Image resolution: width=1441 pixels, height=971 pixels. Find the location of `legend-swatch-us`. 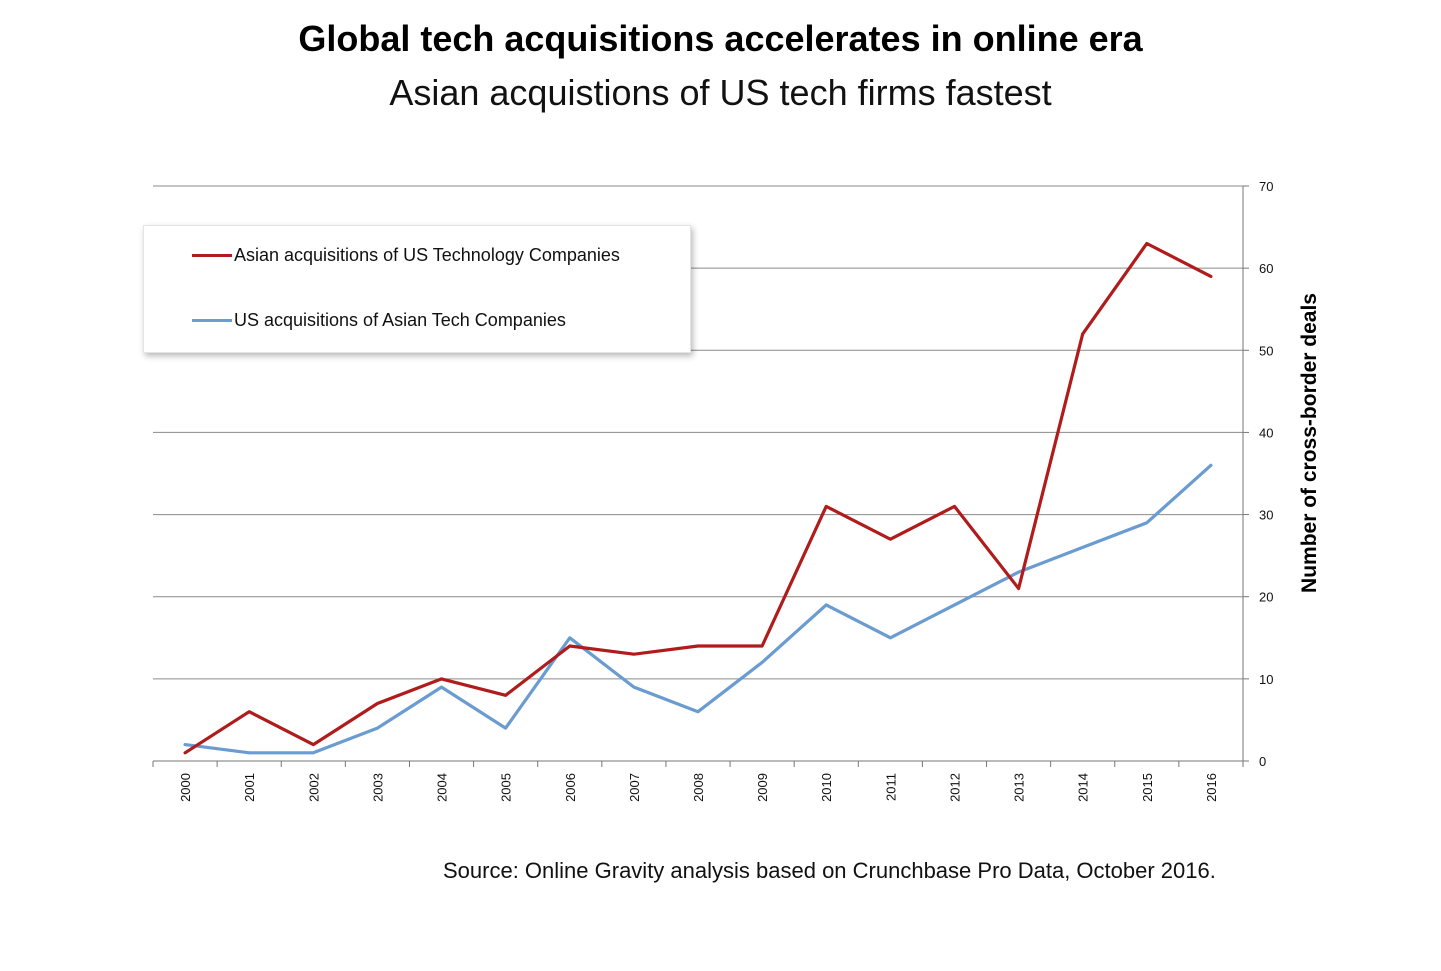

legend-swatch-us is located at coordinates (212, 320).